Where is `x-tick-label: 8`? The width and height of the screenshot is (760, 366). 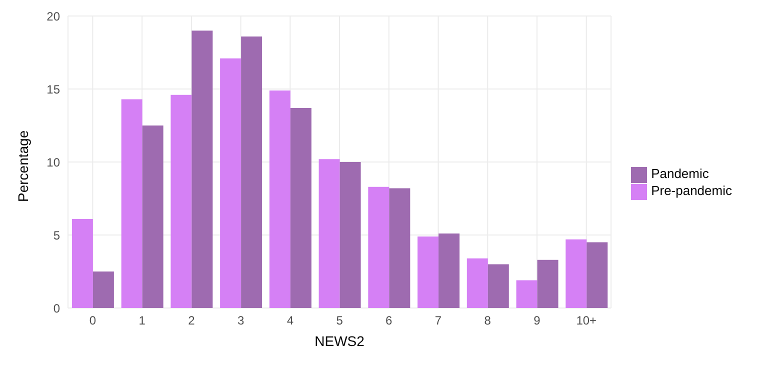 x-tick-label: 8 is located at coordinates (488, 321).